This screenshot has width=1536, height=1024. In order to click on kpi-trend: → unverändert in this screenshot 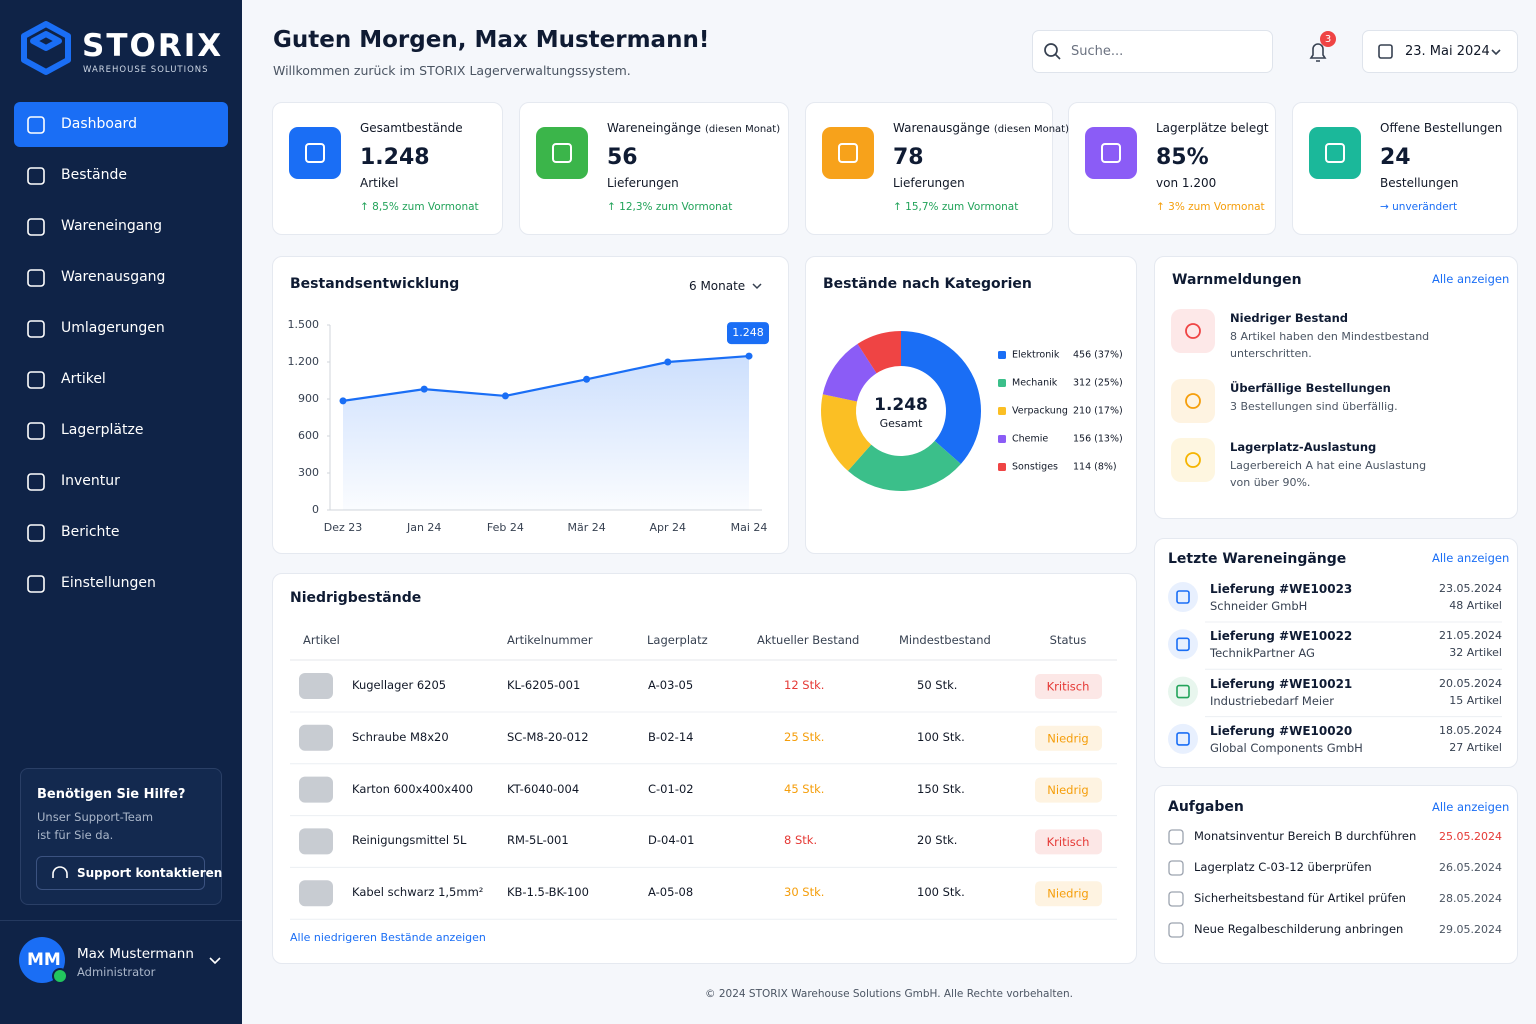, I will do `click(1419, 207)`.